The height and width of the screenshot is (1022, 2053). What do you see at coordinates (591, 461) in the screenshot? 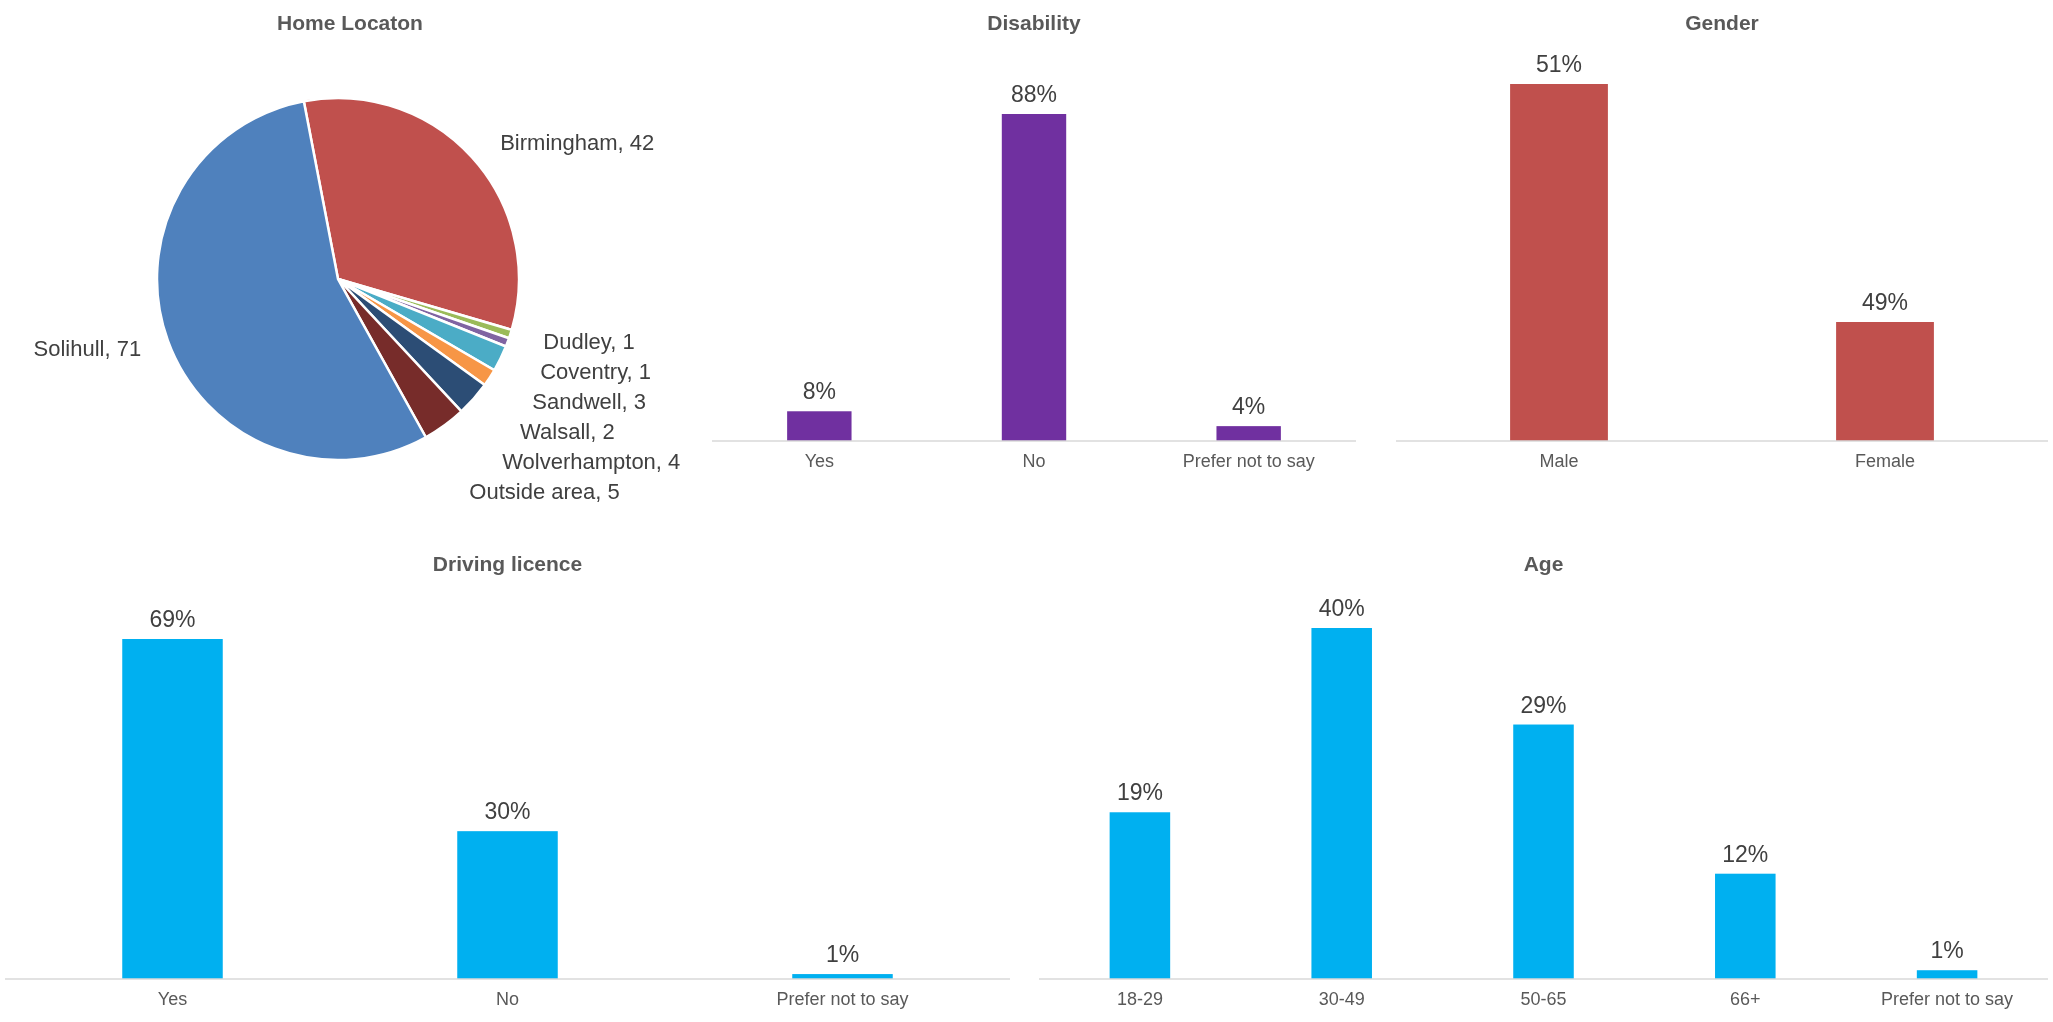
I see `slice-label: Wolverhampton, 4` at bounding box center [591, 461].